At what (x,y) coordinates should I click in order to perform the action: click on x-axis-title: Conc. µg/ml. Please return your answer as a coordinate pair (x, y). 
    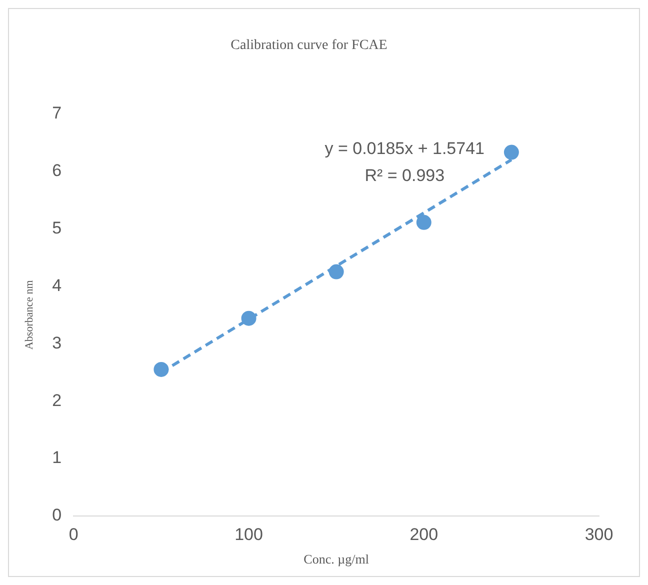
    Looking at the image, I should click on (337, 559).